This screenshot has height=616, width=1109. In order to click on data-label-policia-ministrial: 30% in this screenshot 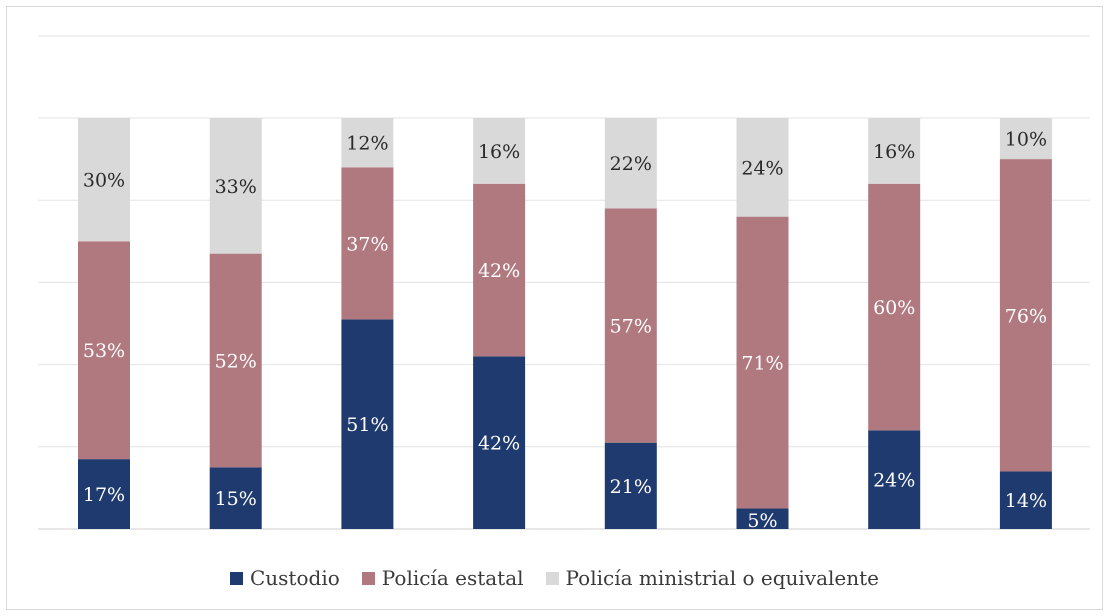, I will do `click(104, 181)`.